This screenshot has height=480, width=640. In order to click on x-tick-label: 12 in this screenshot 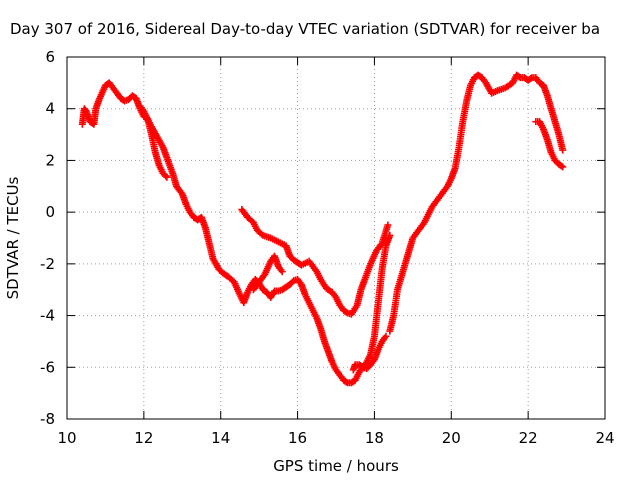, I will do `click(143, 438)`.